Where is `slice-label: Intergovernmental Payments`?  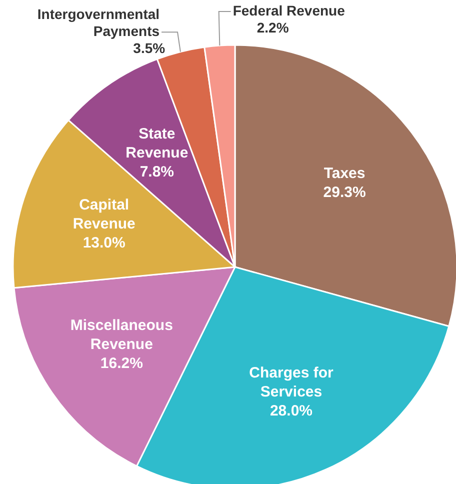
slice-label: Intergovernmental Payments is located at coordinates (98, 22).